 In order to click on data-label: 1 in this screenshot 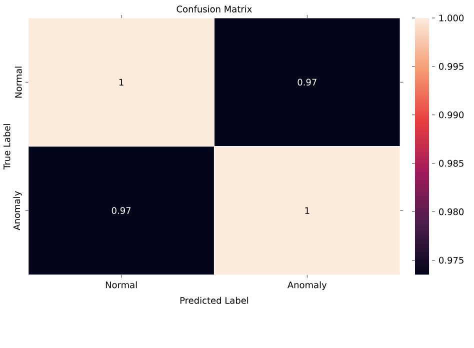, I will do `click(307, 210)`.